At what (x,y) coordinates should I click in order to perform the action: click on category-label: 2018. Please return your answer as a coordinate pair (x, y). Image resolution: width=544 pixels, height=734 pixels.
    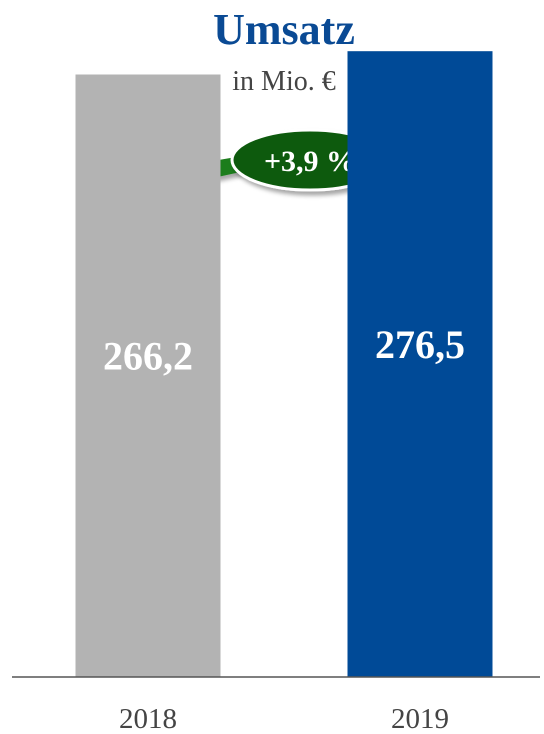
    Looking at the image, I should click on (148, 718).